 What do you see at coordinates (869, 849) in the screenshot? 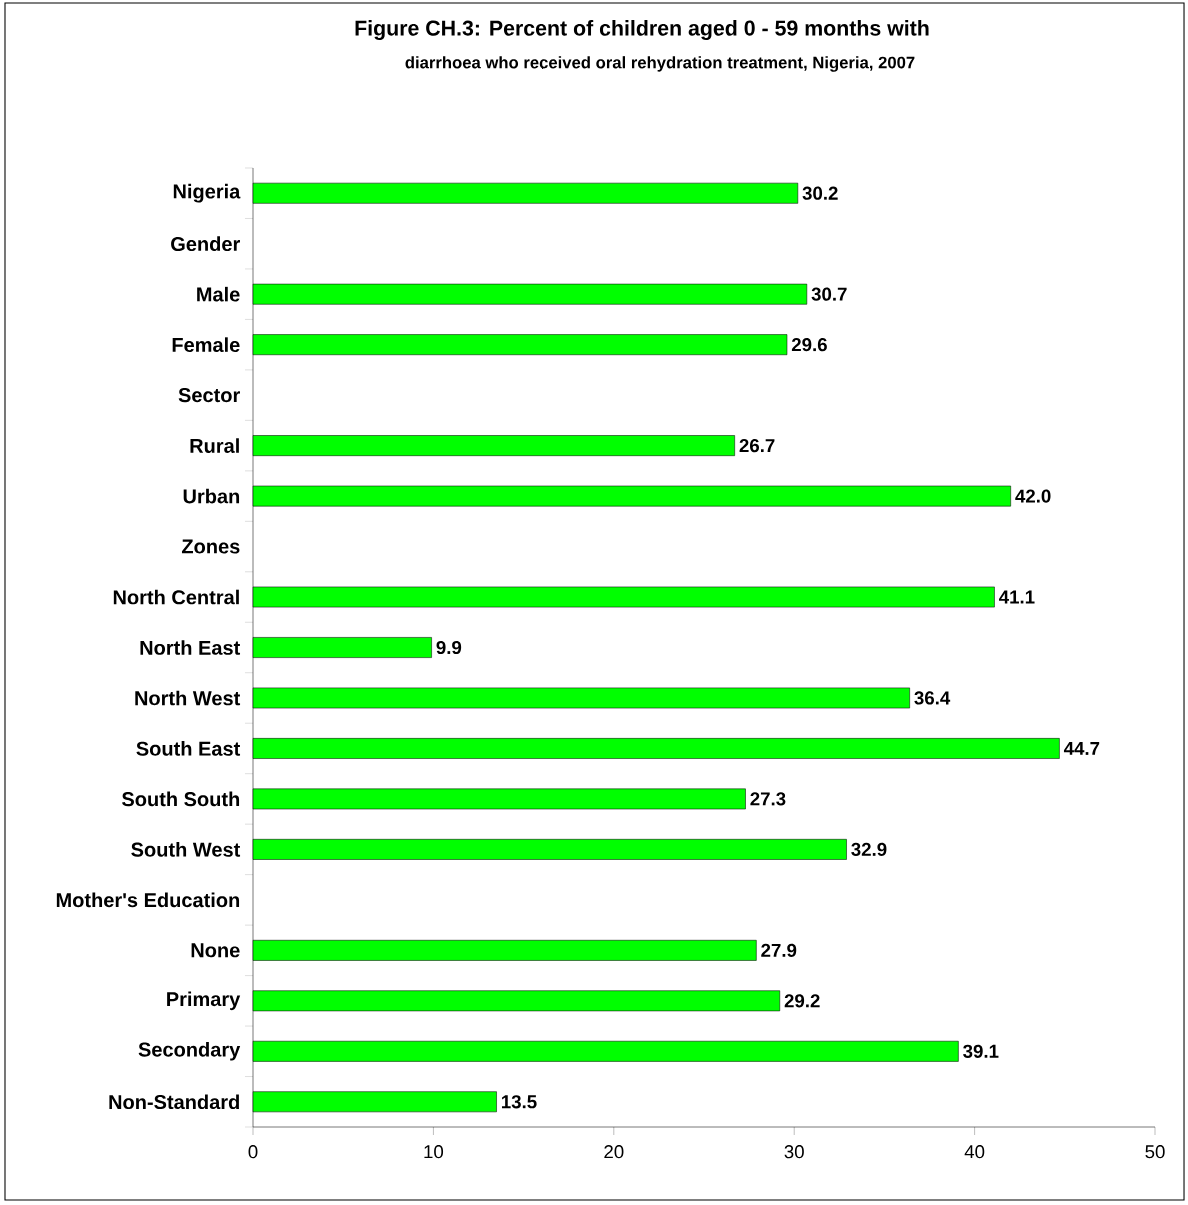
I see `data-label: 32.9` at bounding box center [869, 849].